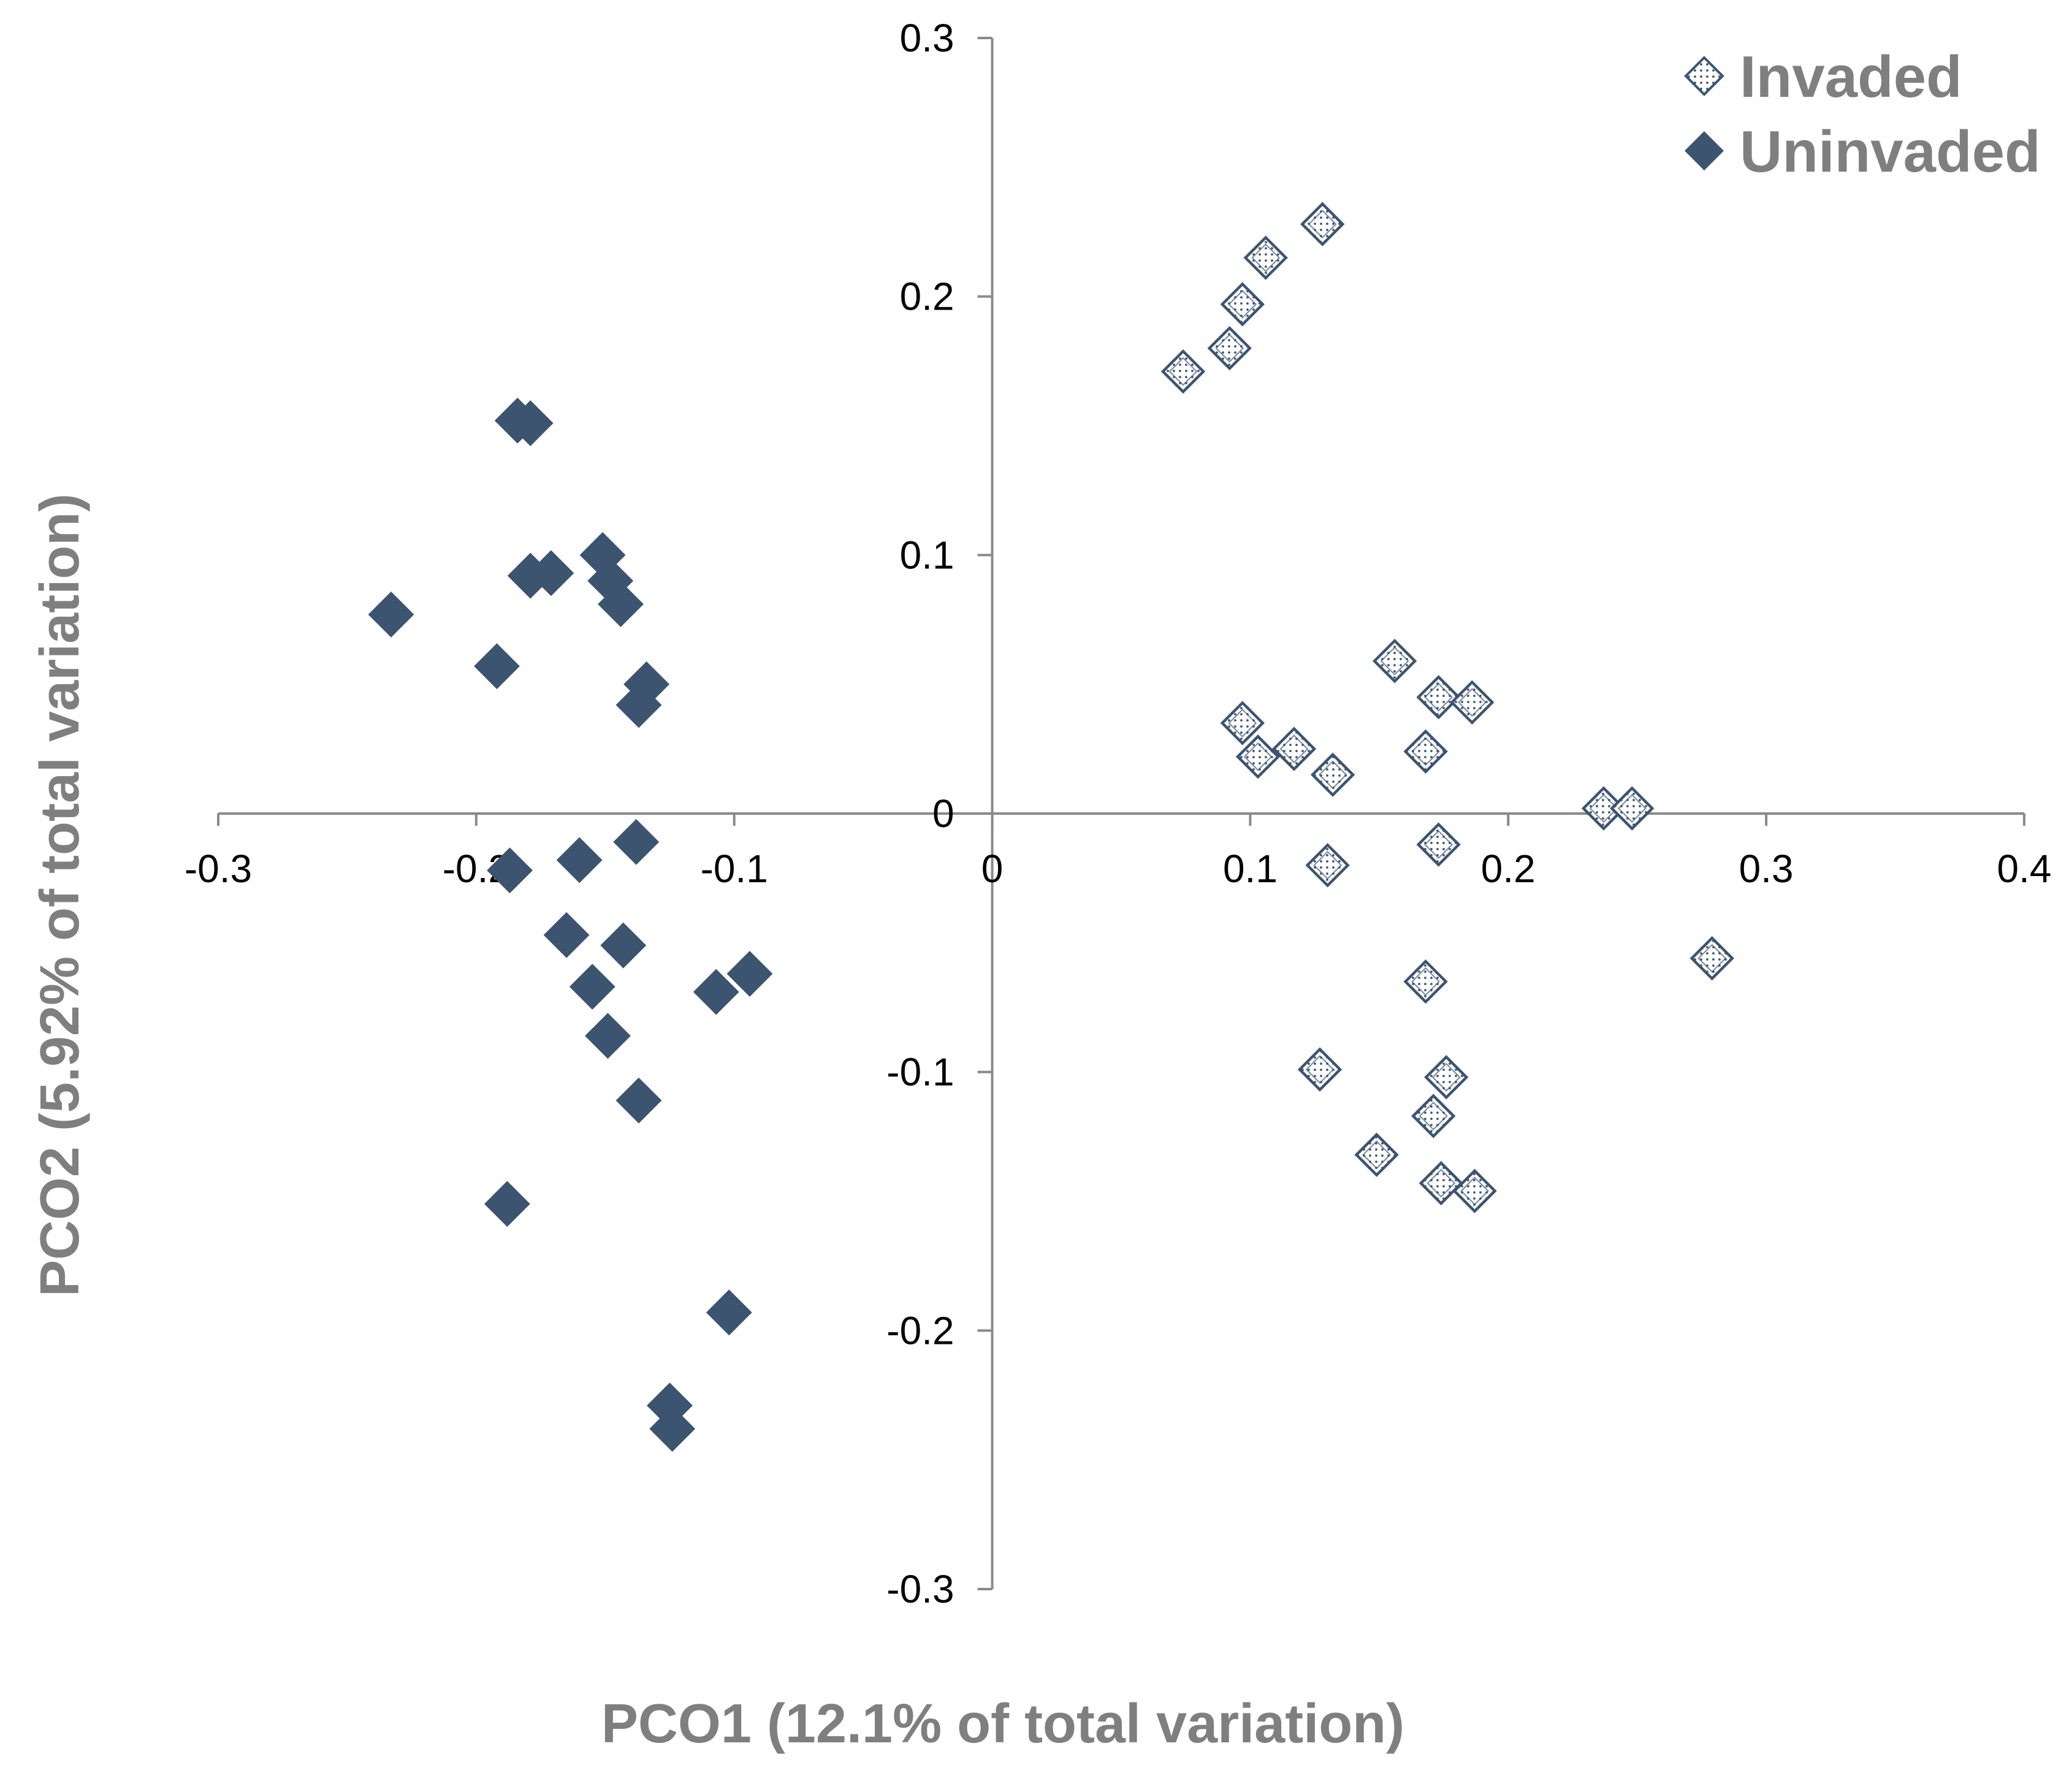  Describe the element at coordinates (992, 869) in the screenshot. I see `x-tick-label: 0` at that location.